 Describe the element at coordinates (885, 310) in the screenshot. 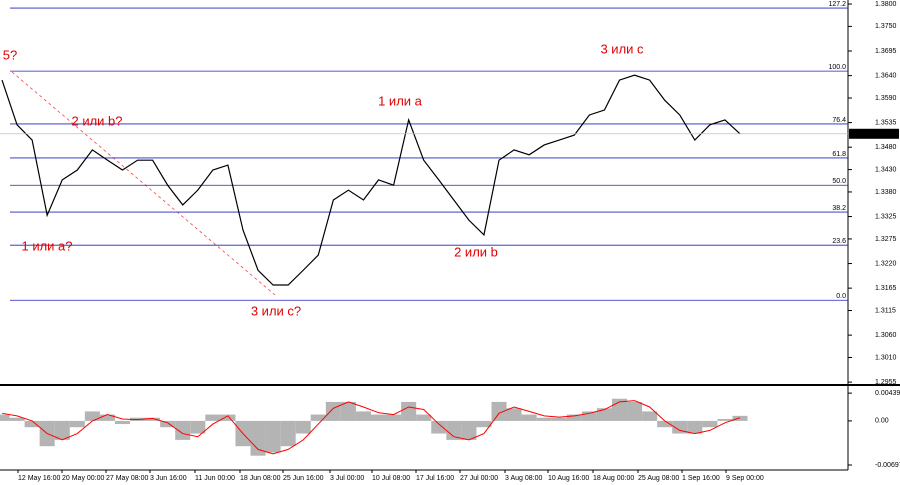

I see `y-tick-label: 1.3115` at that location.